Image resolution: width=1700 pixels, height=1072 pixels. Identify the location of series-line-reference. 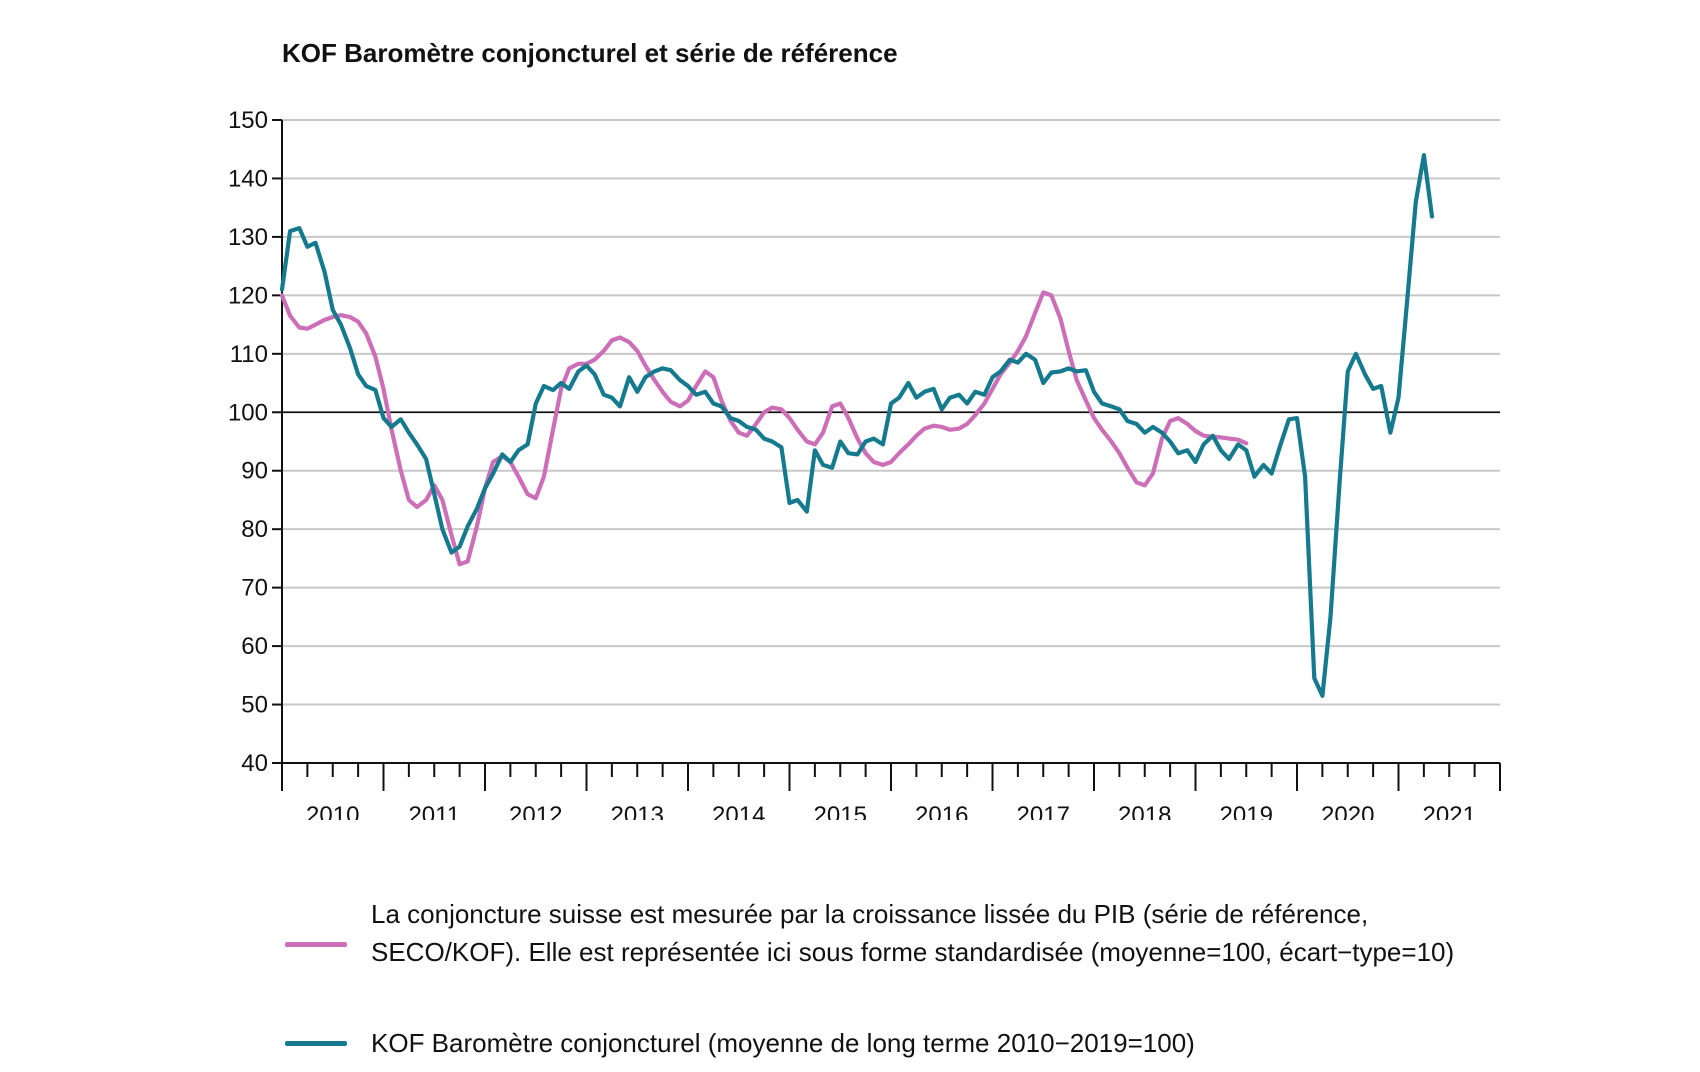
(764, 428).